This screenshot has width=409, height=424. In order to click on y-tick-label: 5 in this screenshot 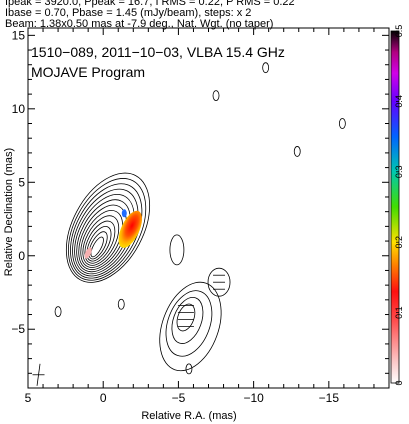, I will do `click(21, 182)`.